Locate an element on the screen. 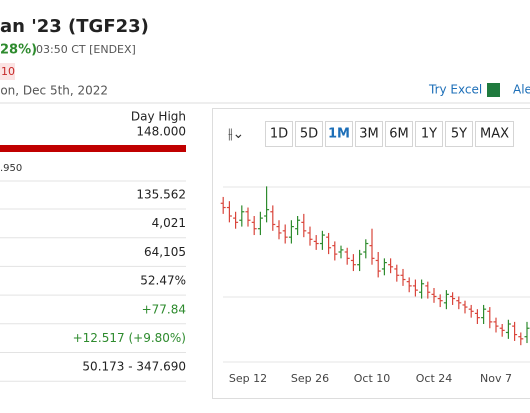 This screenshot has height=413, width=530. range-bar is located at coordinates (93, 148).